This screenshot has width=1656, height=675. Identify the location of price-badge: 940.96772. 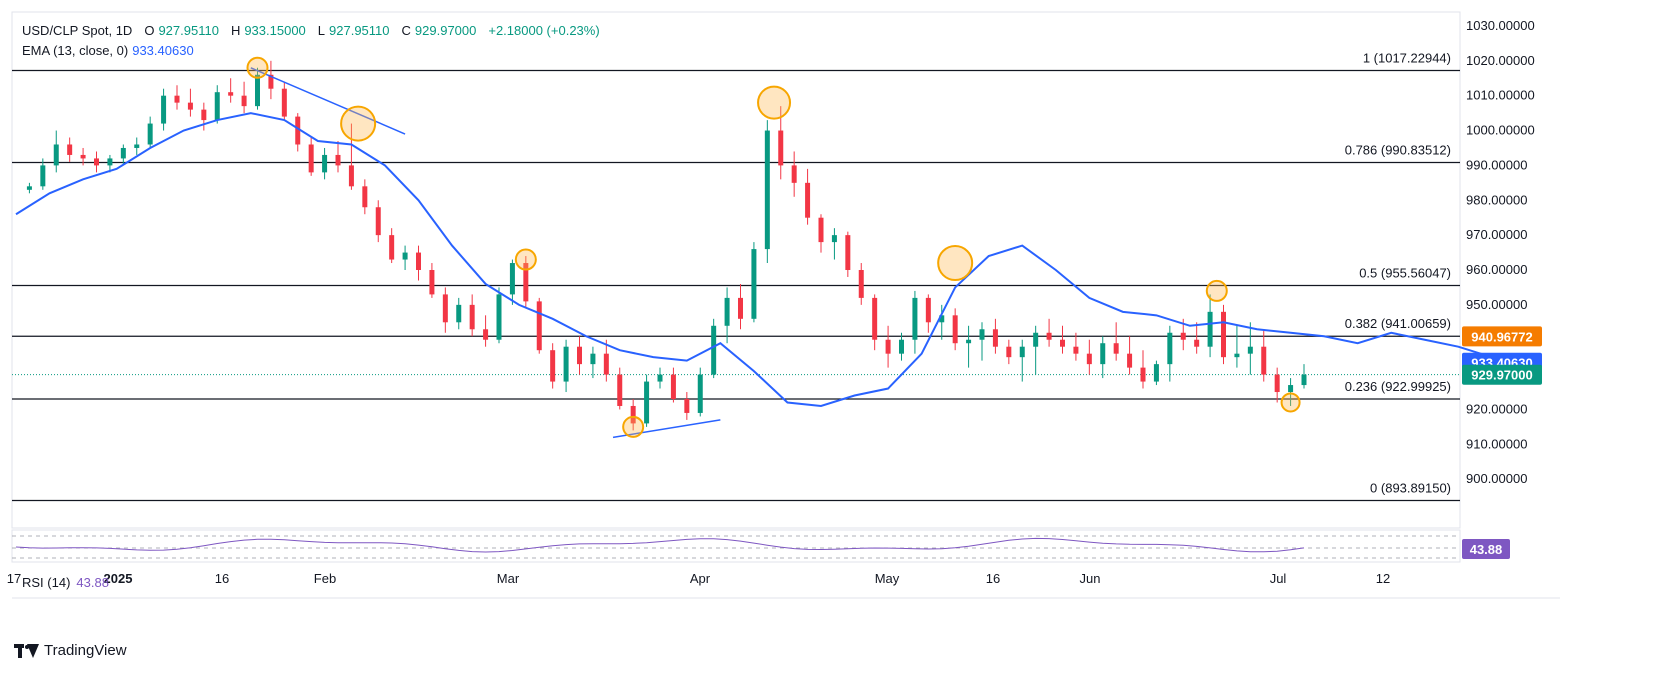
(1502, 336).